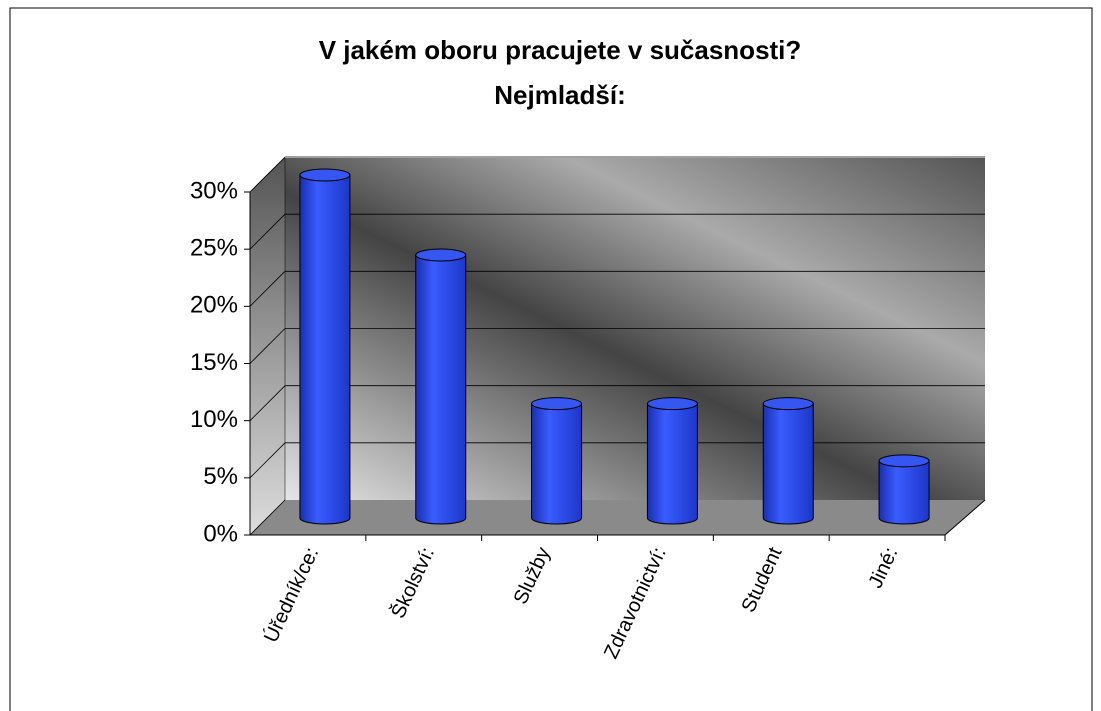 This screenshot has width=1101, height=711. What do you see at coordinates (965, 517) in the screenshot?
I see `axis` at bounding box center [965, 517].